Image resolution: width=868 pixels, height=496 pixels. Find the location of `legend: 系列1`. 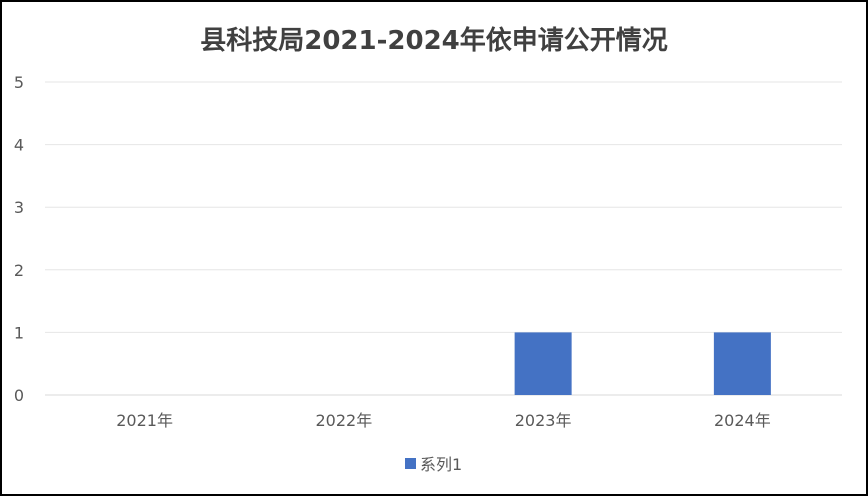

legend: 系列1 is located at coordinates (433, 463).